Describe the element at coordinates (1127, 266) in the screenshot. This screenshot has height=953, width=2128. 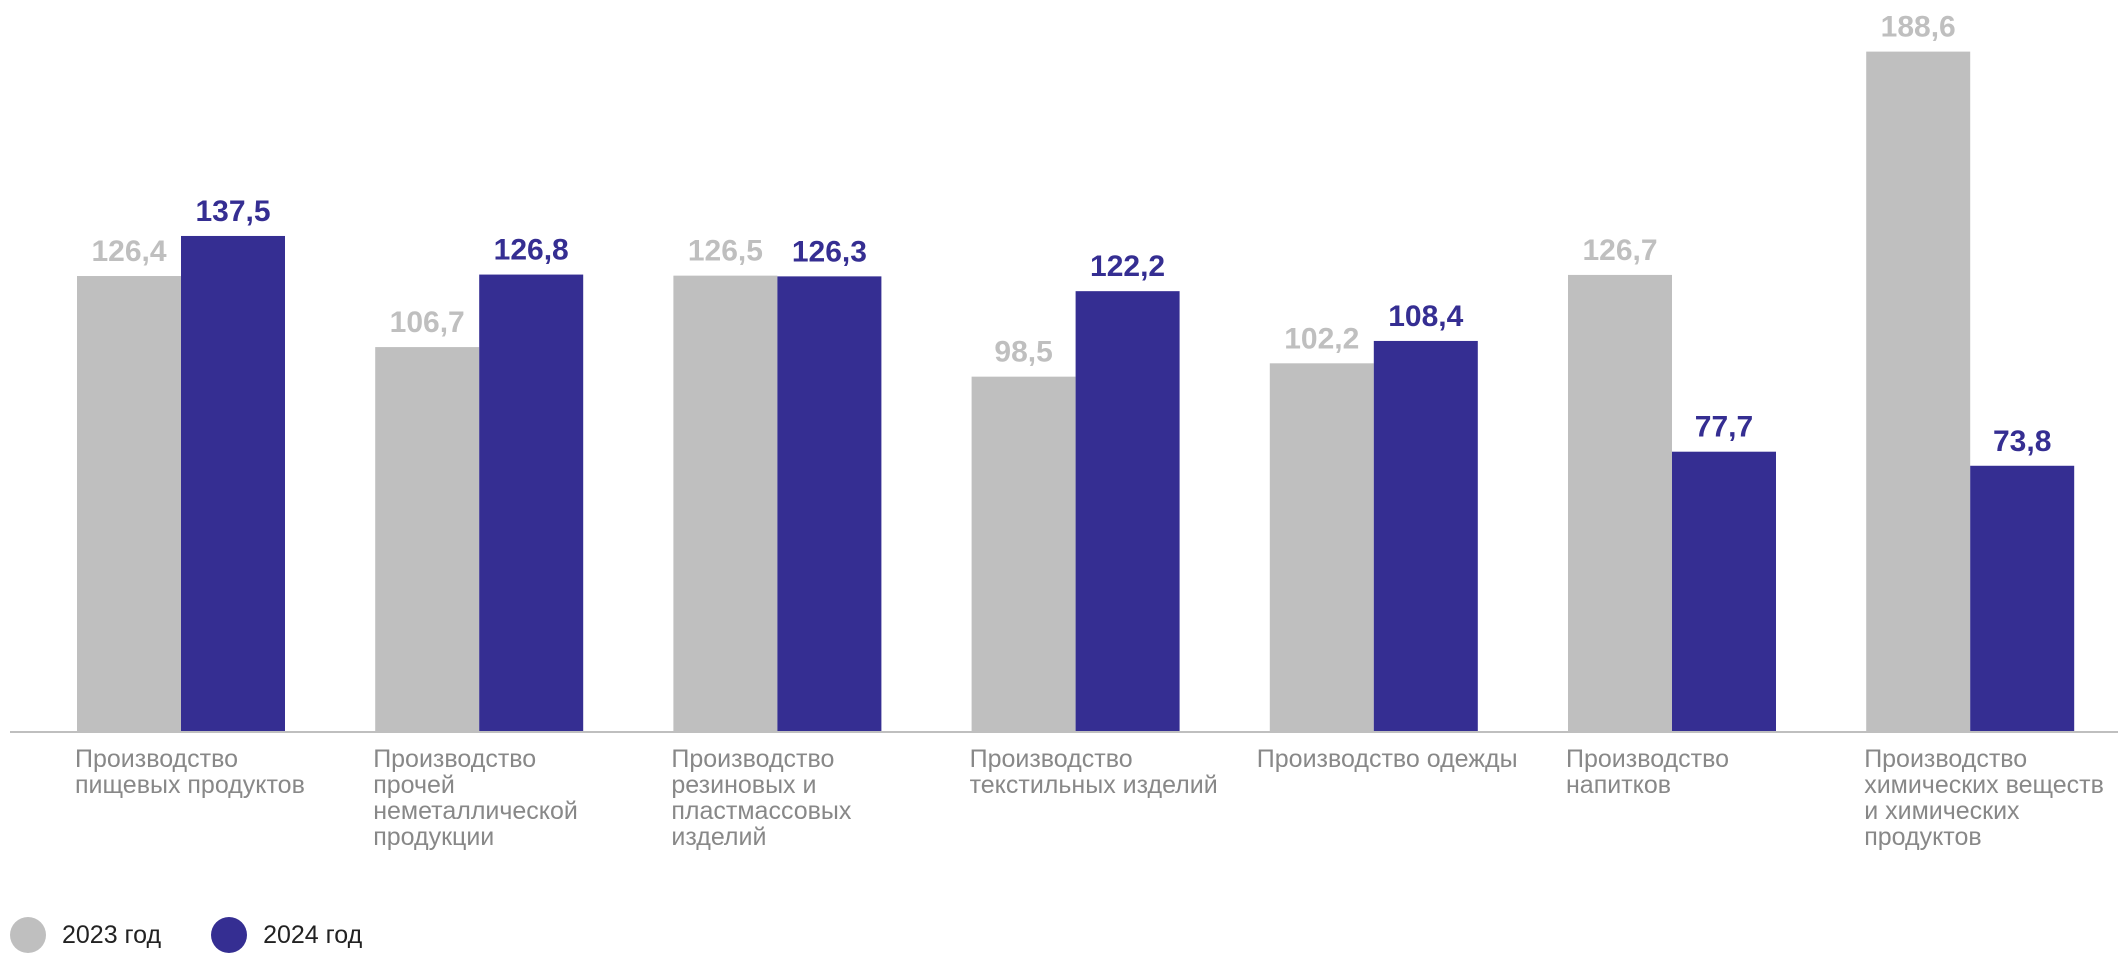
I see `value-label-2024-3: 122,2` at that location.